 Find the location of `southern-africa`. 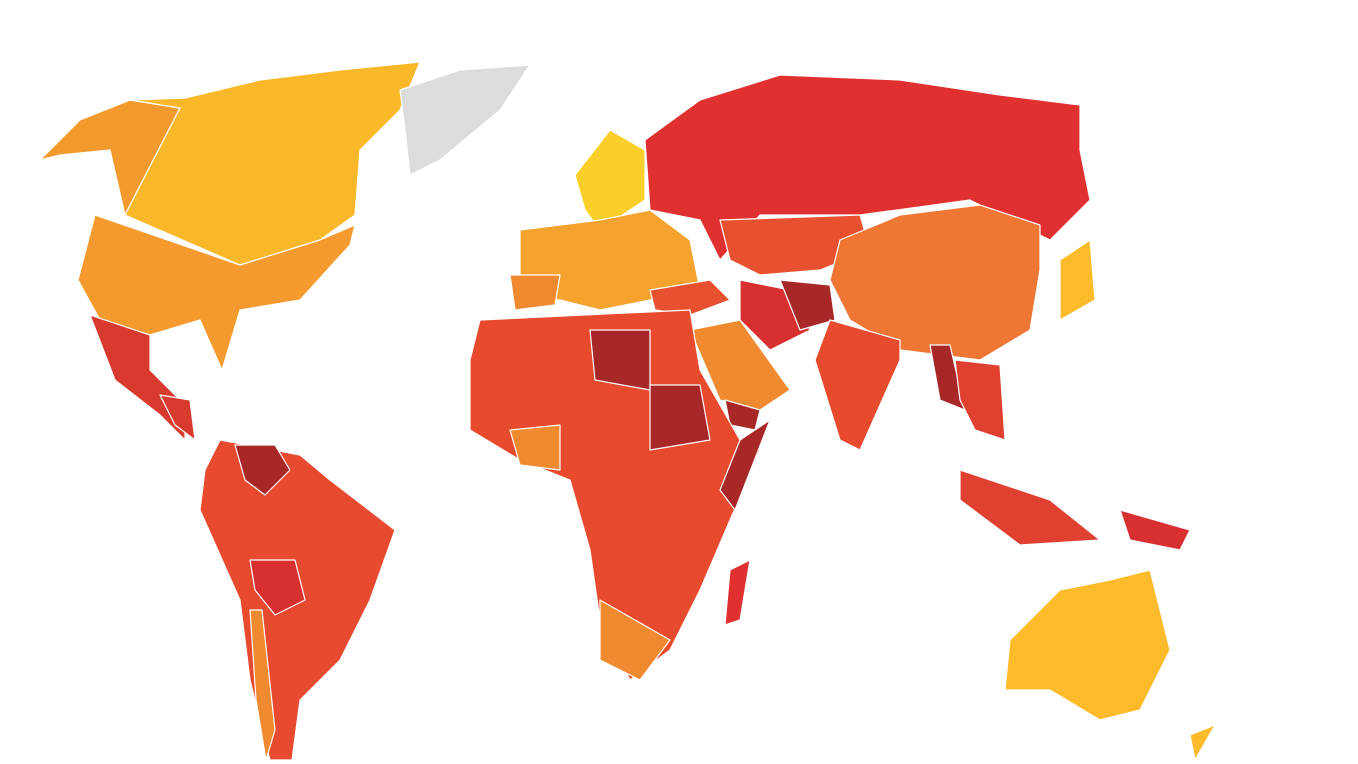

southern-africa is located at coordinates (635, 640).